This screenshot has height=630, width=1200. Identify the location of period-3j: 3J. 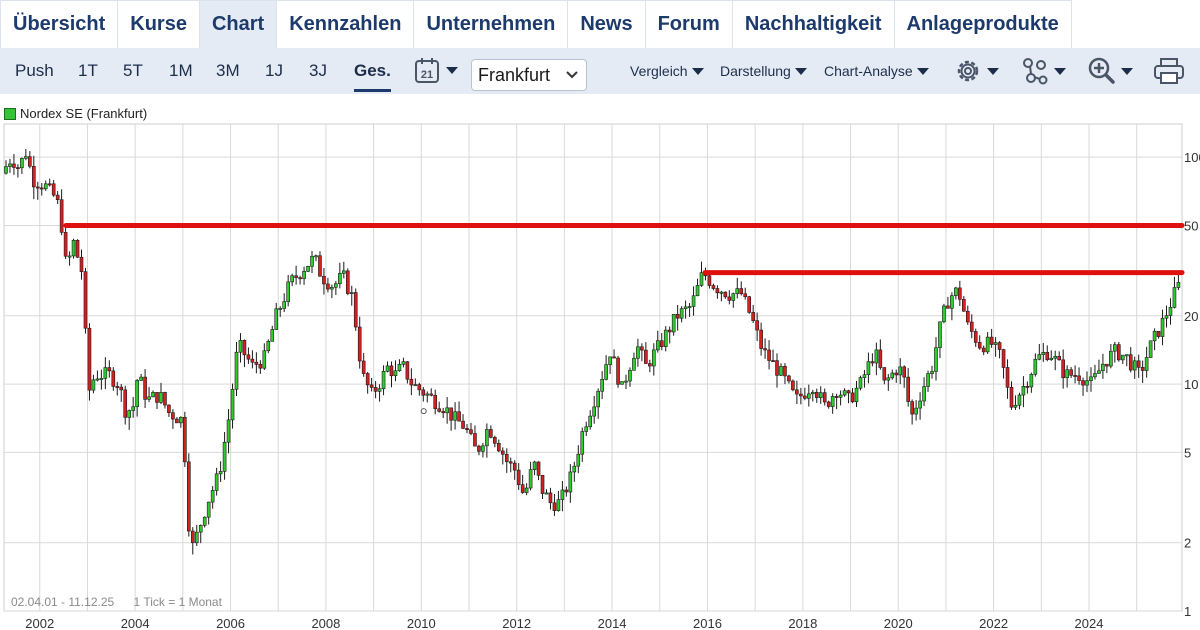
(318, 70).